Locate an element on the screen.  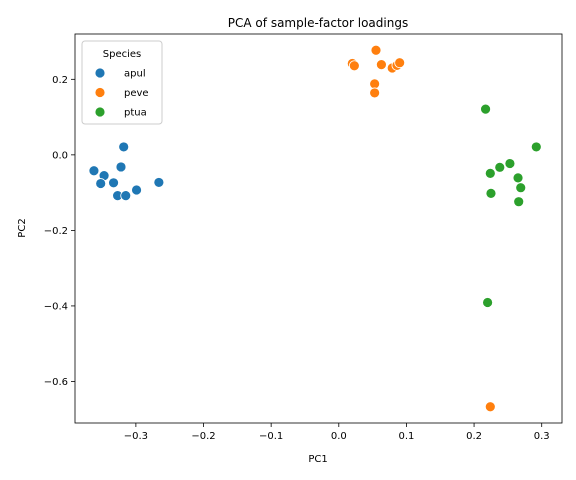
x-axis-ticks: −0.3 −0.2 −0.1 0.0 0.1 0.2 0.3 is located at coordinates (337, 432).